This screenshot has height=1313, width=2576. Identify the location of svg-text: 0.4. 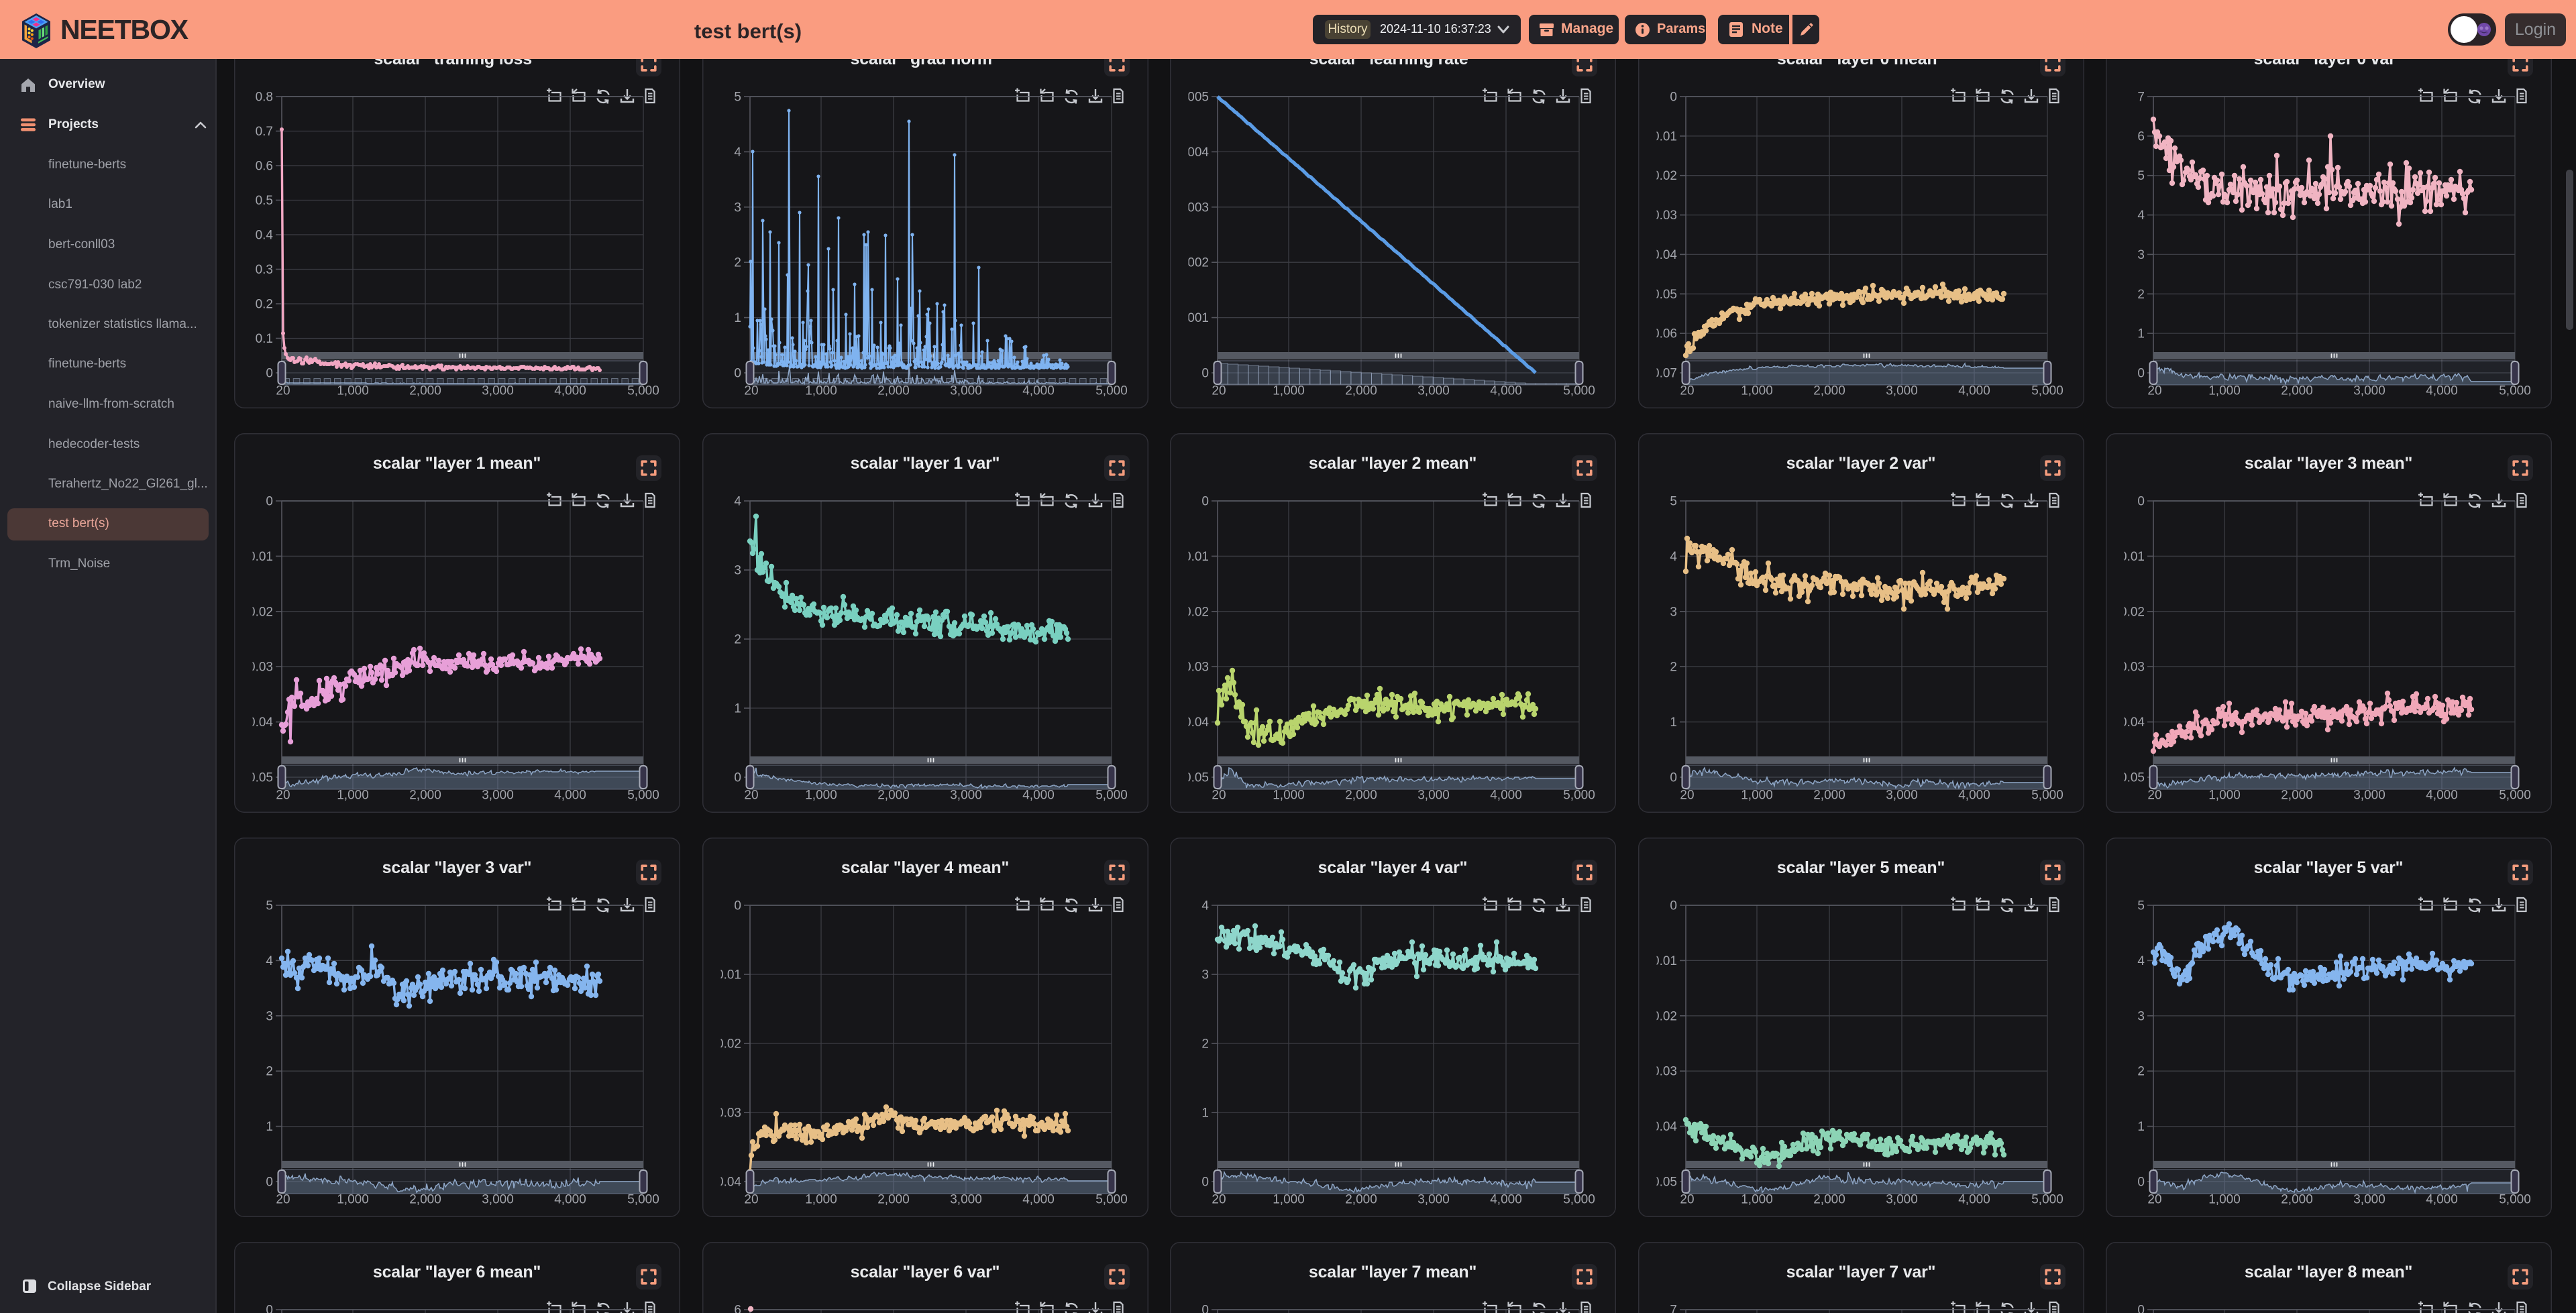
(265, 236).